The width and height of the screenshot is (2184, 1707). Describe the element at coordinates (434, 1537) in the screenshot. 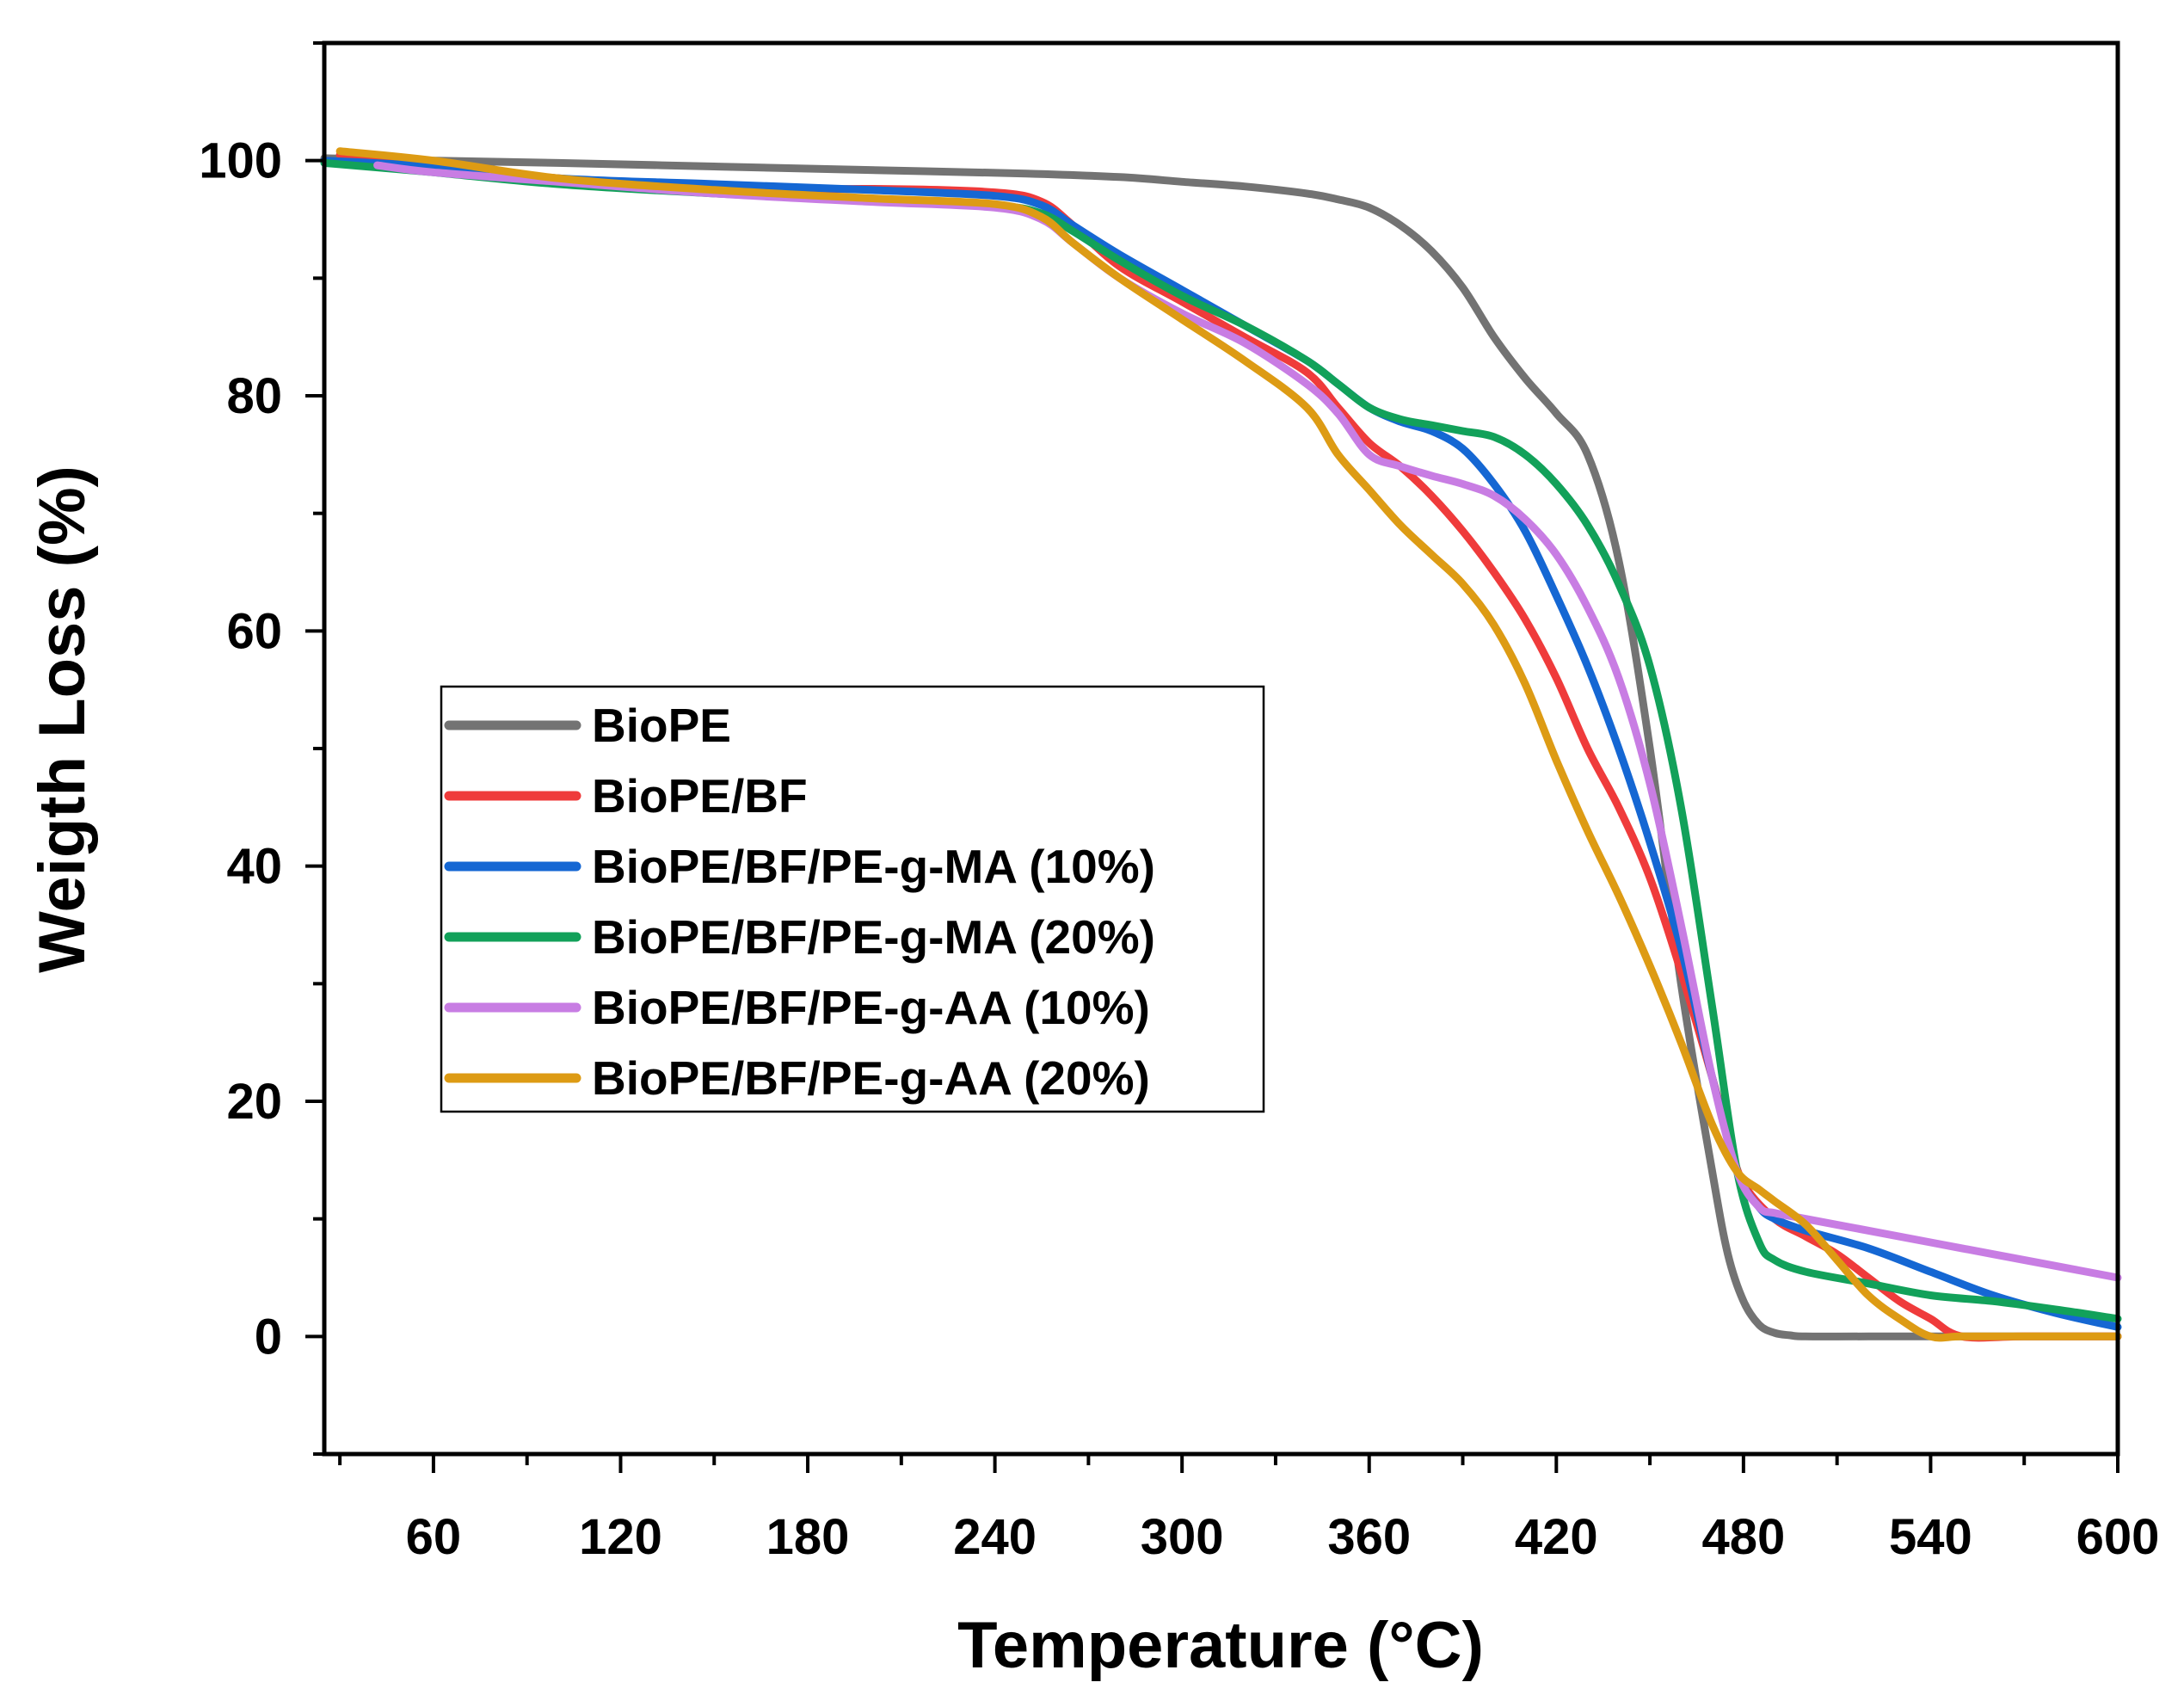

I see `x-tick-label: 60` at that location.